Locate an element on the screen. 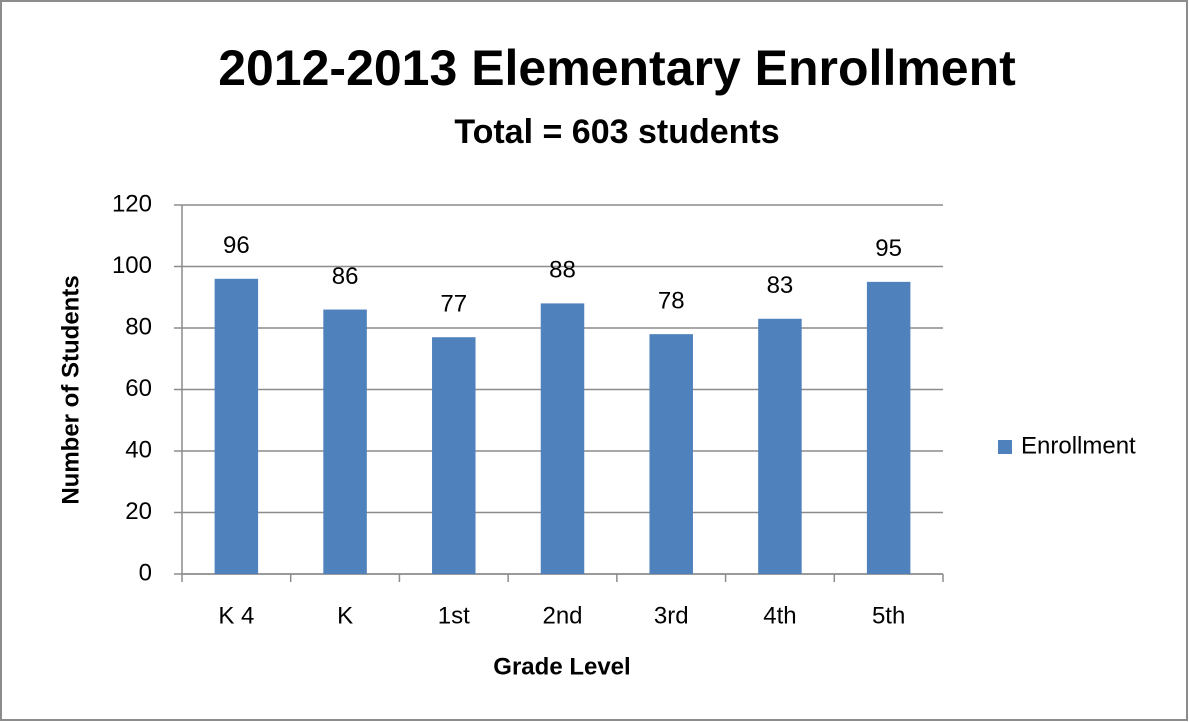  x-tick-label: K is located at coordinates (345, 615).